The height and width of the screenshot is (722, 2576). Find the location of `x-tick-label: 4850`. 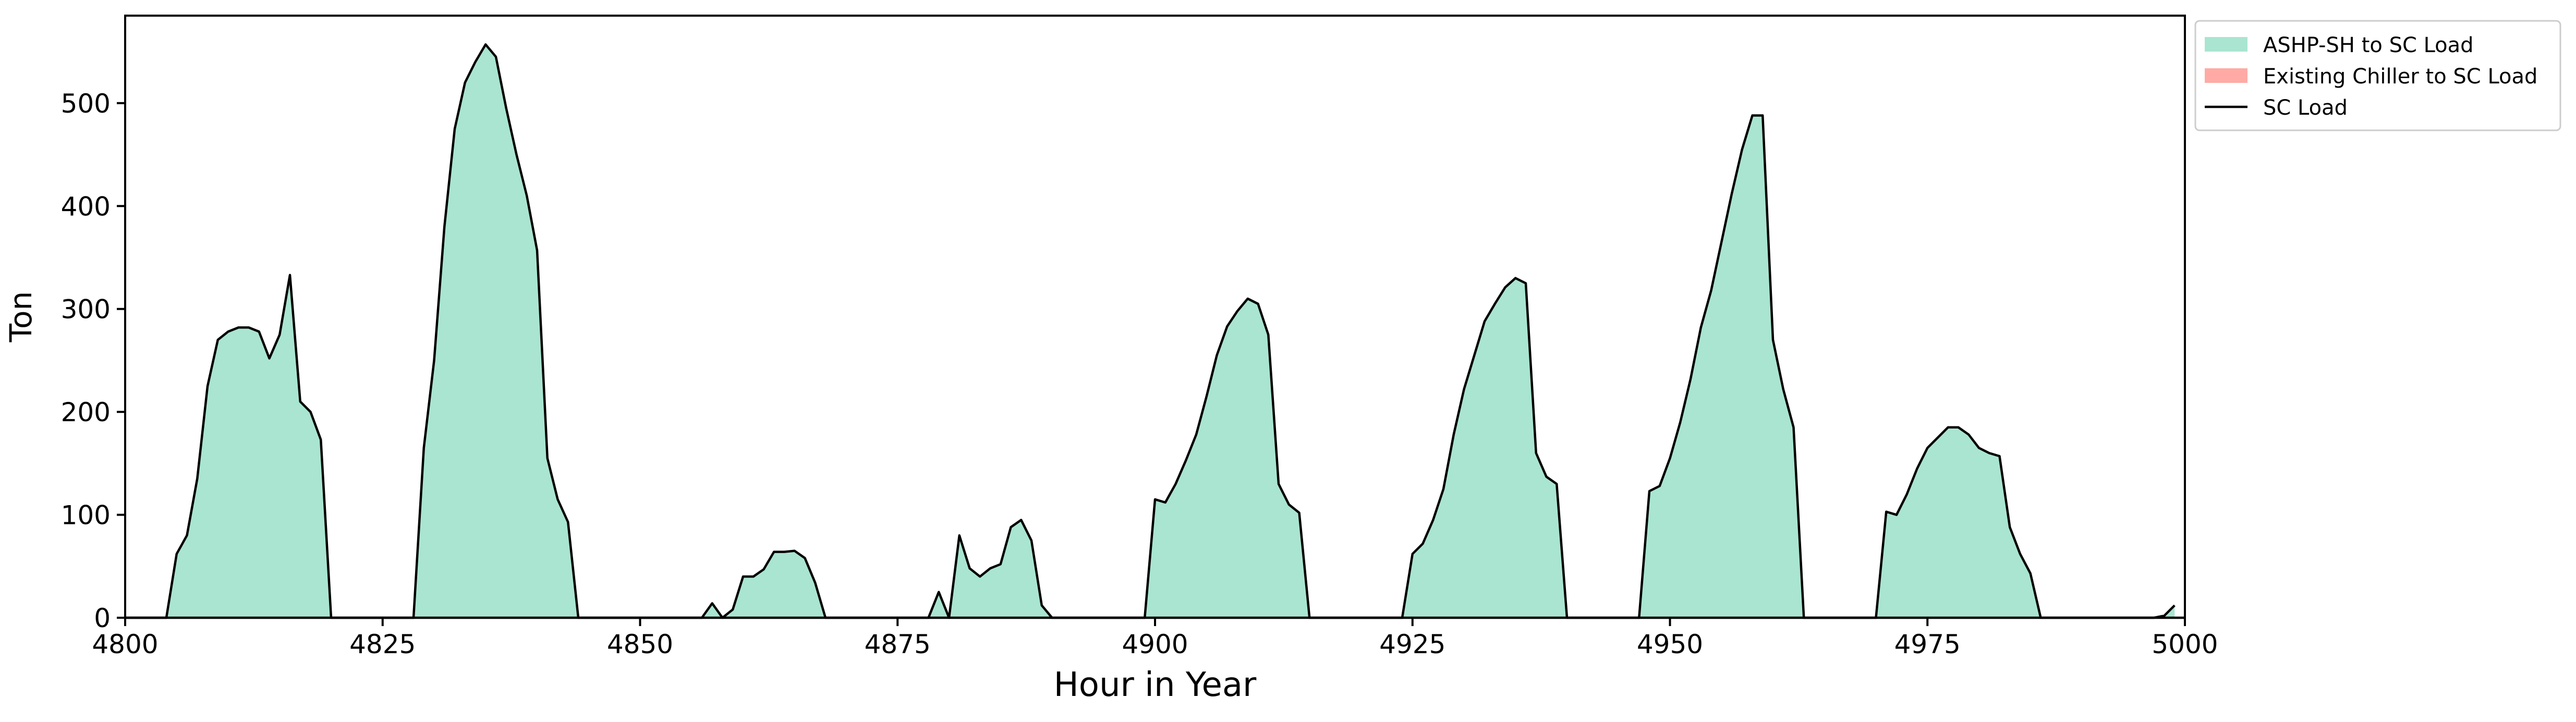

x-tick-label: 4850 is located at coordinates (640, 644).